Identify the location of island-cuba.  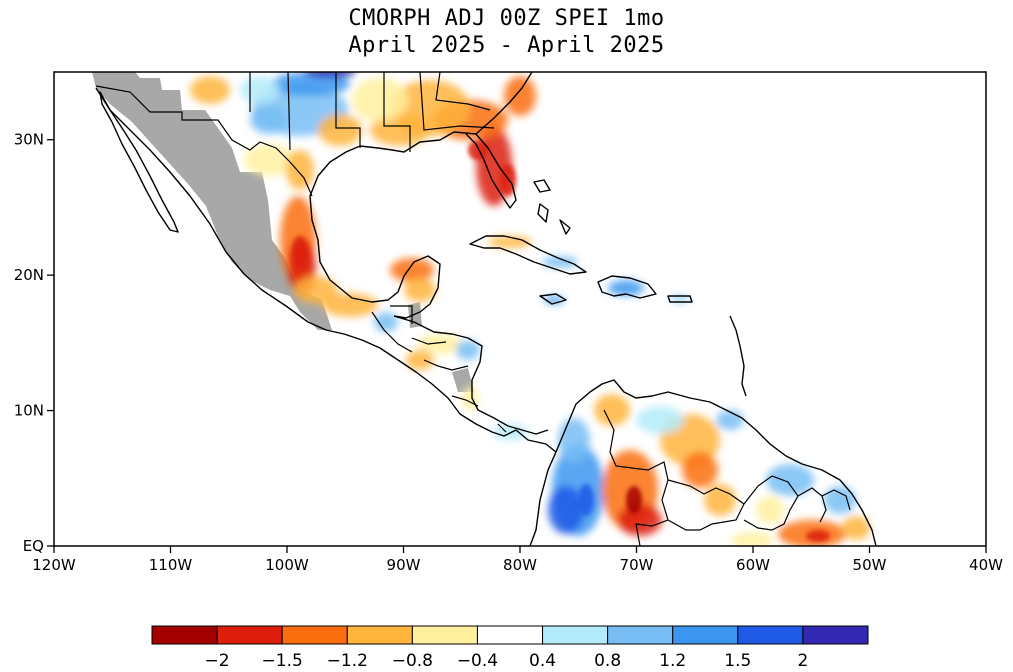
(528, 255).